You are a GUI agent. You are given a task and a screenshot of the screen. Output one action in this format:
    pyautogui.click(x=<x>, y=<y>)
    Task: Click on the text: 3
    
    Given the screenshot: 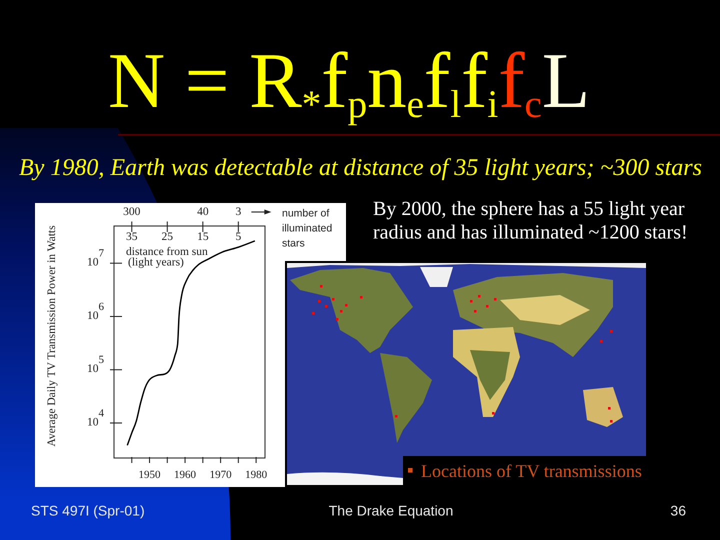 What is the action you would take?
    pyautogui.click(x=238, y=212)
    